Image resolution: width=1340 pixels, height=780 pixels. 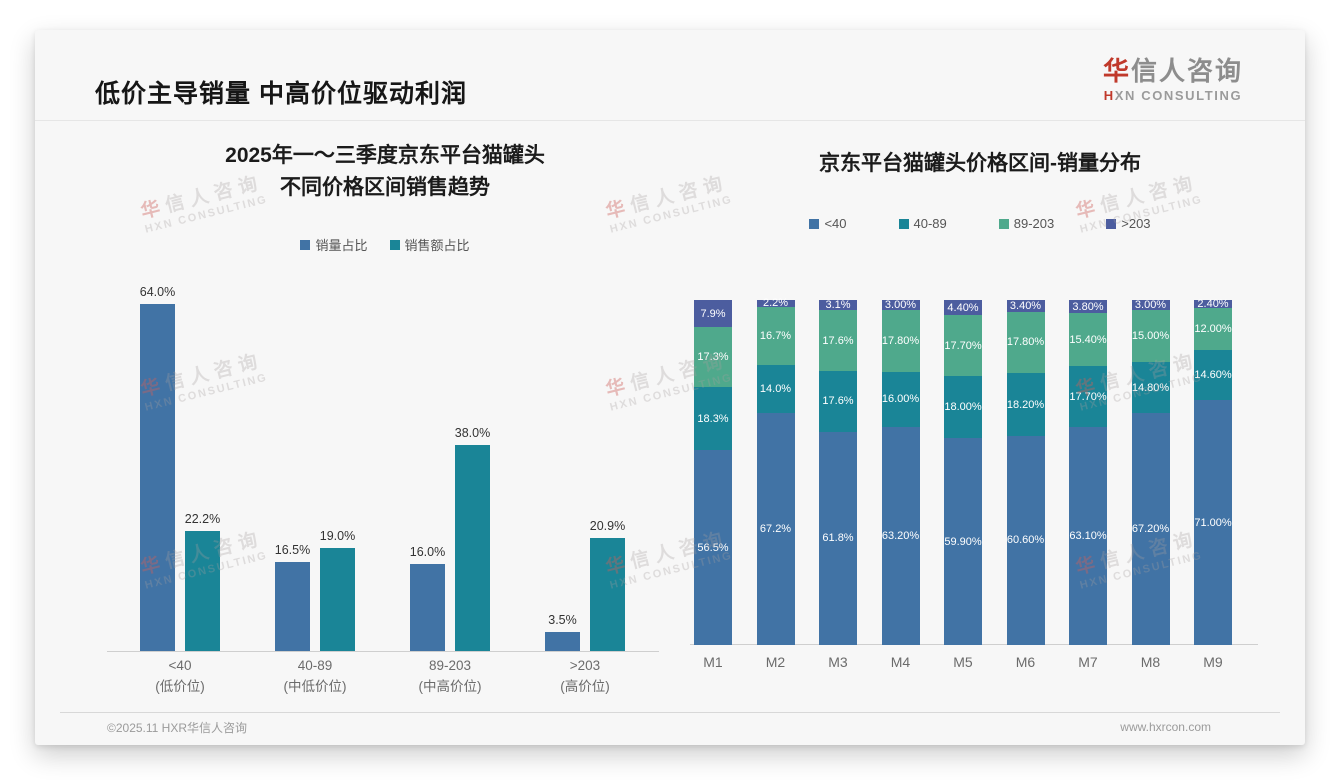 I want to click on logo-en-rest: XN CONSULTING, so click(x=1178, y=96).